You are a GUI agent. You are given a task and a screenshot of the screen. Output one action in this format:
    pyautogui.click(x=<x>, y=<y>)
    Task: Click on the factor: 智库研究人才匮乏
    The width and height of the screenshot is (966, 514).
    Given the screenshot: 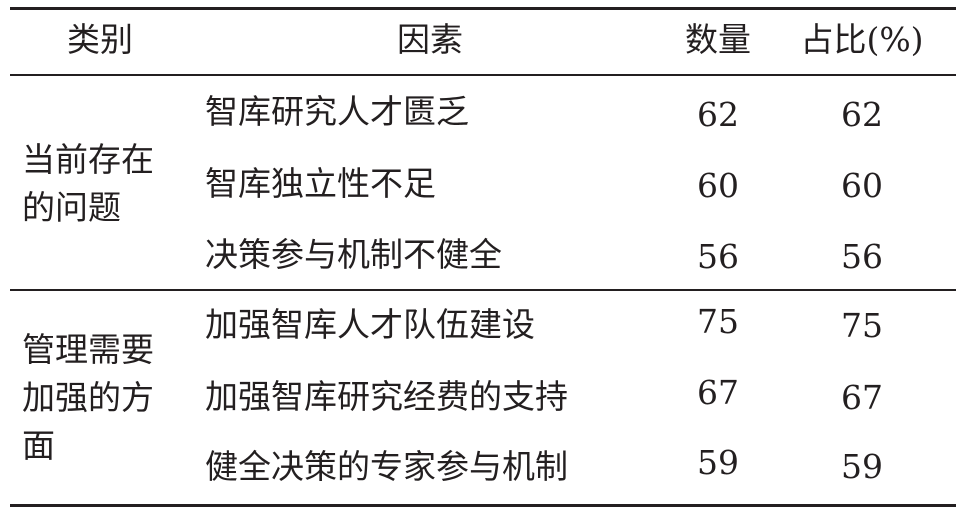 What is the action you would take?
    pyautogui.click(x=337, y=111)
    